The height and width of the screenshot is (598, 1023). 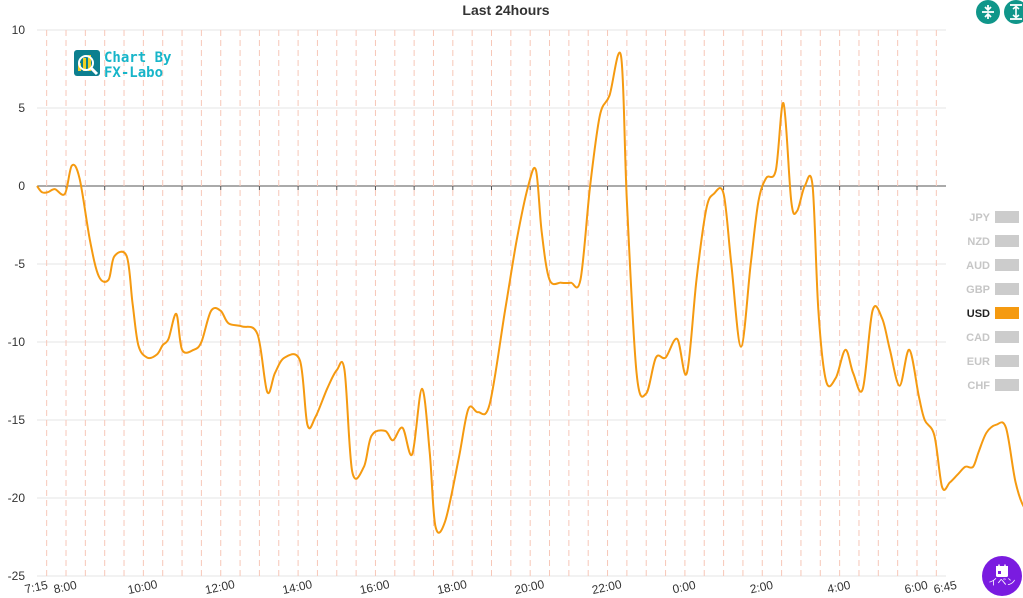 I want to click on legend-label: USD, so click(x=978, y=314).